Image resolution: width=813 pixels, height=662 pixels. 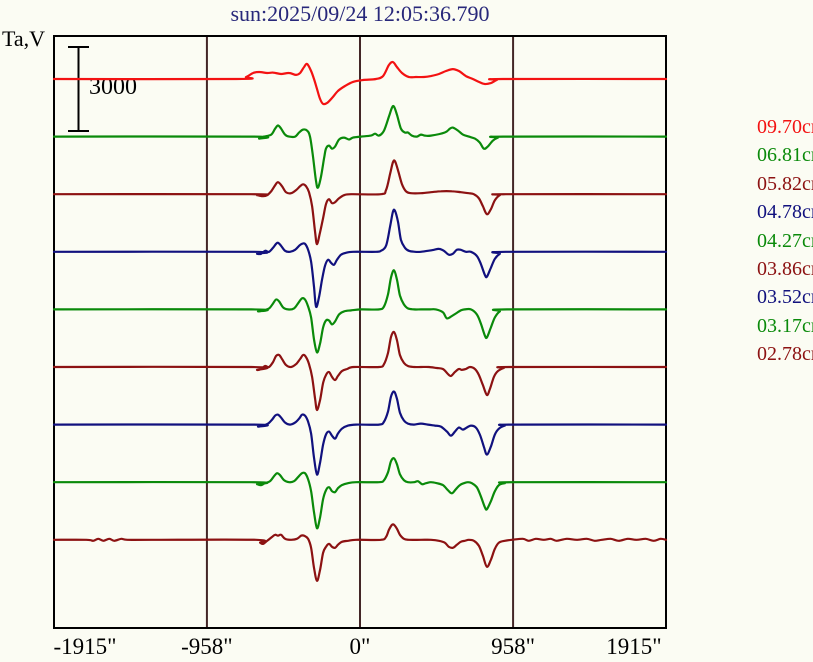 What do you see at coordinates (85, 646) in the screenshot?
I see `x-tick-label: -1915"` at bounding box center [85, 646].